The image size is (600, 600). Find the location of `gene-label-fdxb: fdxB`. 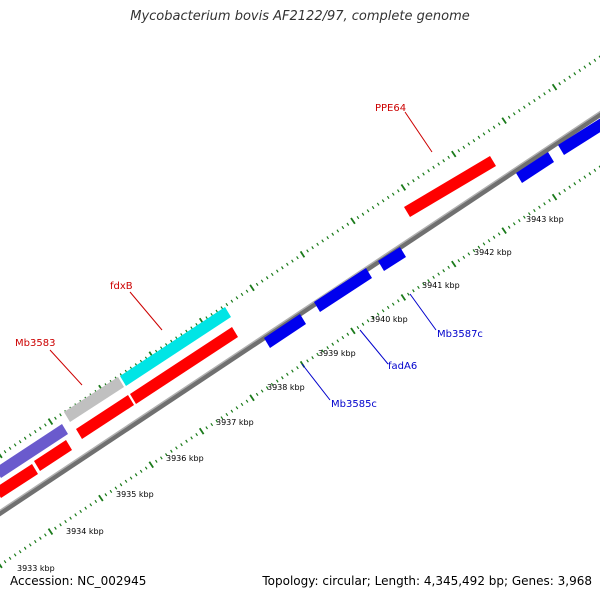

gene-label-fdxb: fdxB is located at coordinates (121, 286).